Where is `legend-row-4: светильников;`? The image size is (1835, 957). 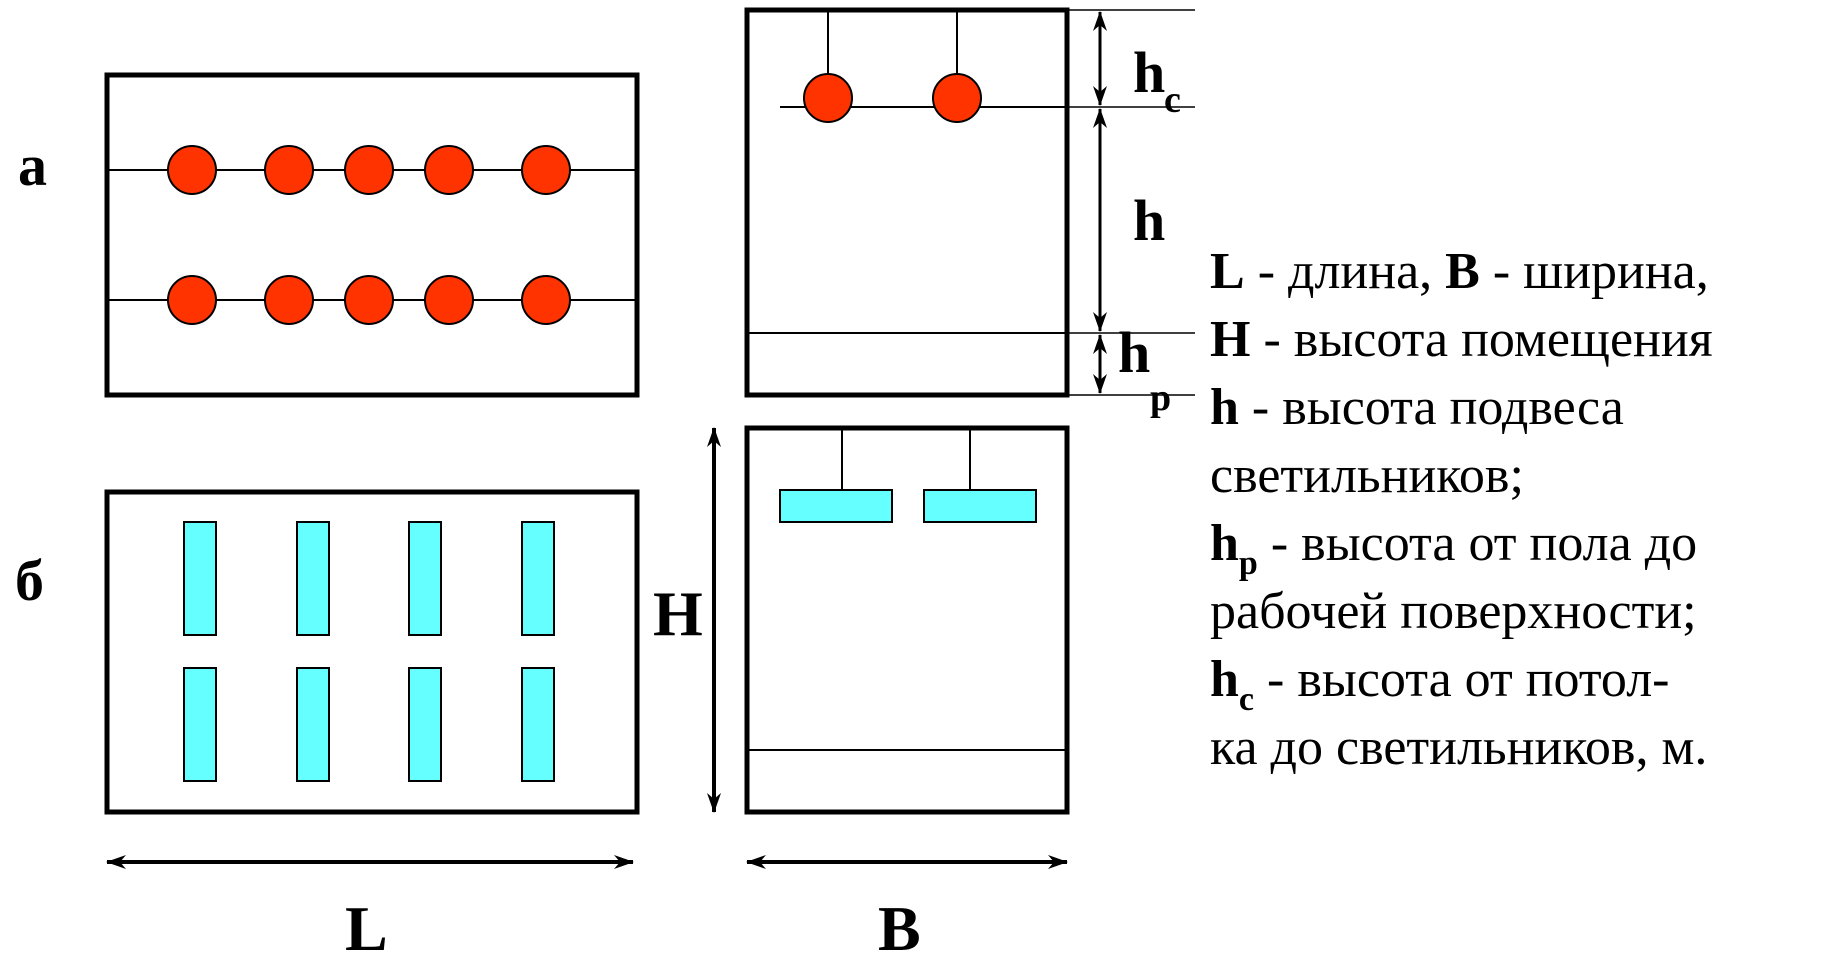 legend-row-4: светильников; is located at coordinates (1520, 476).